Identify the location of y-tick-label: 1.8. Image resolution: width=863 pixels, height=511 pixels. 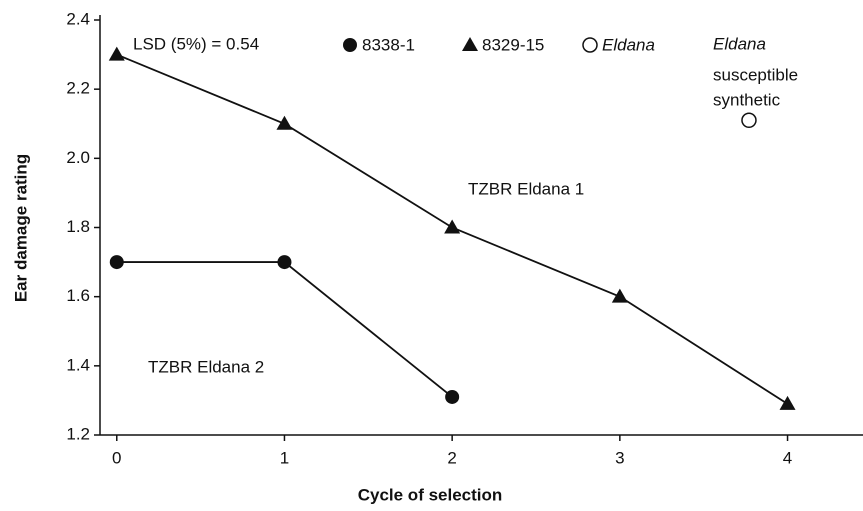
(78, 226).